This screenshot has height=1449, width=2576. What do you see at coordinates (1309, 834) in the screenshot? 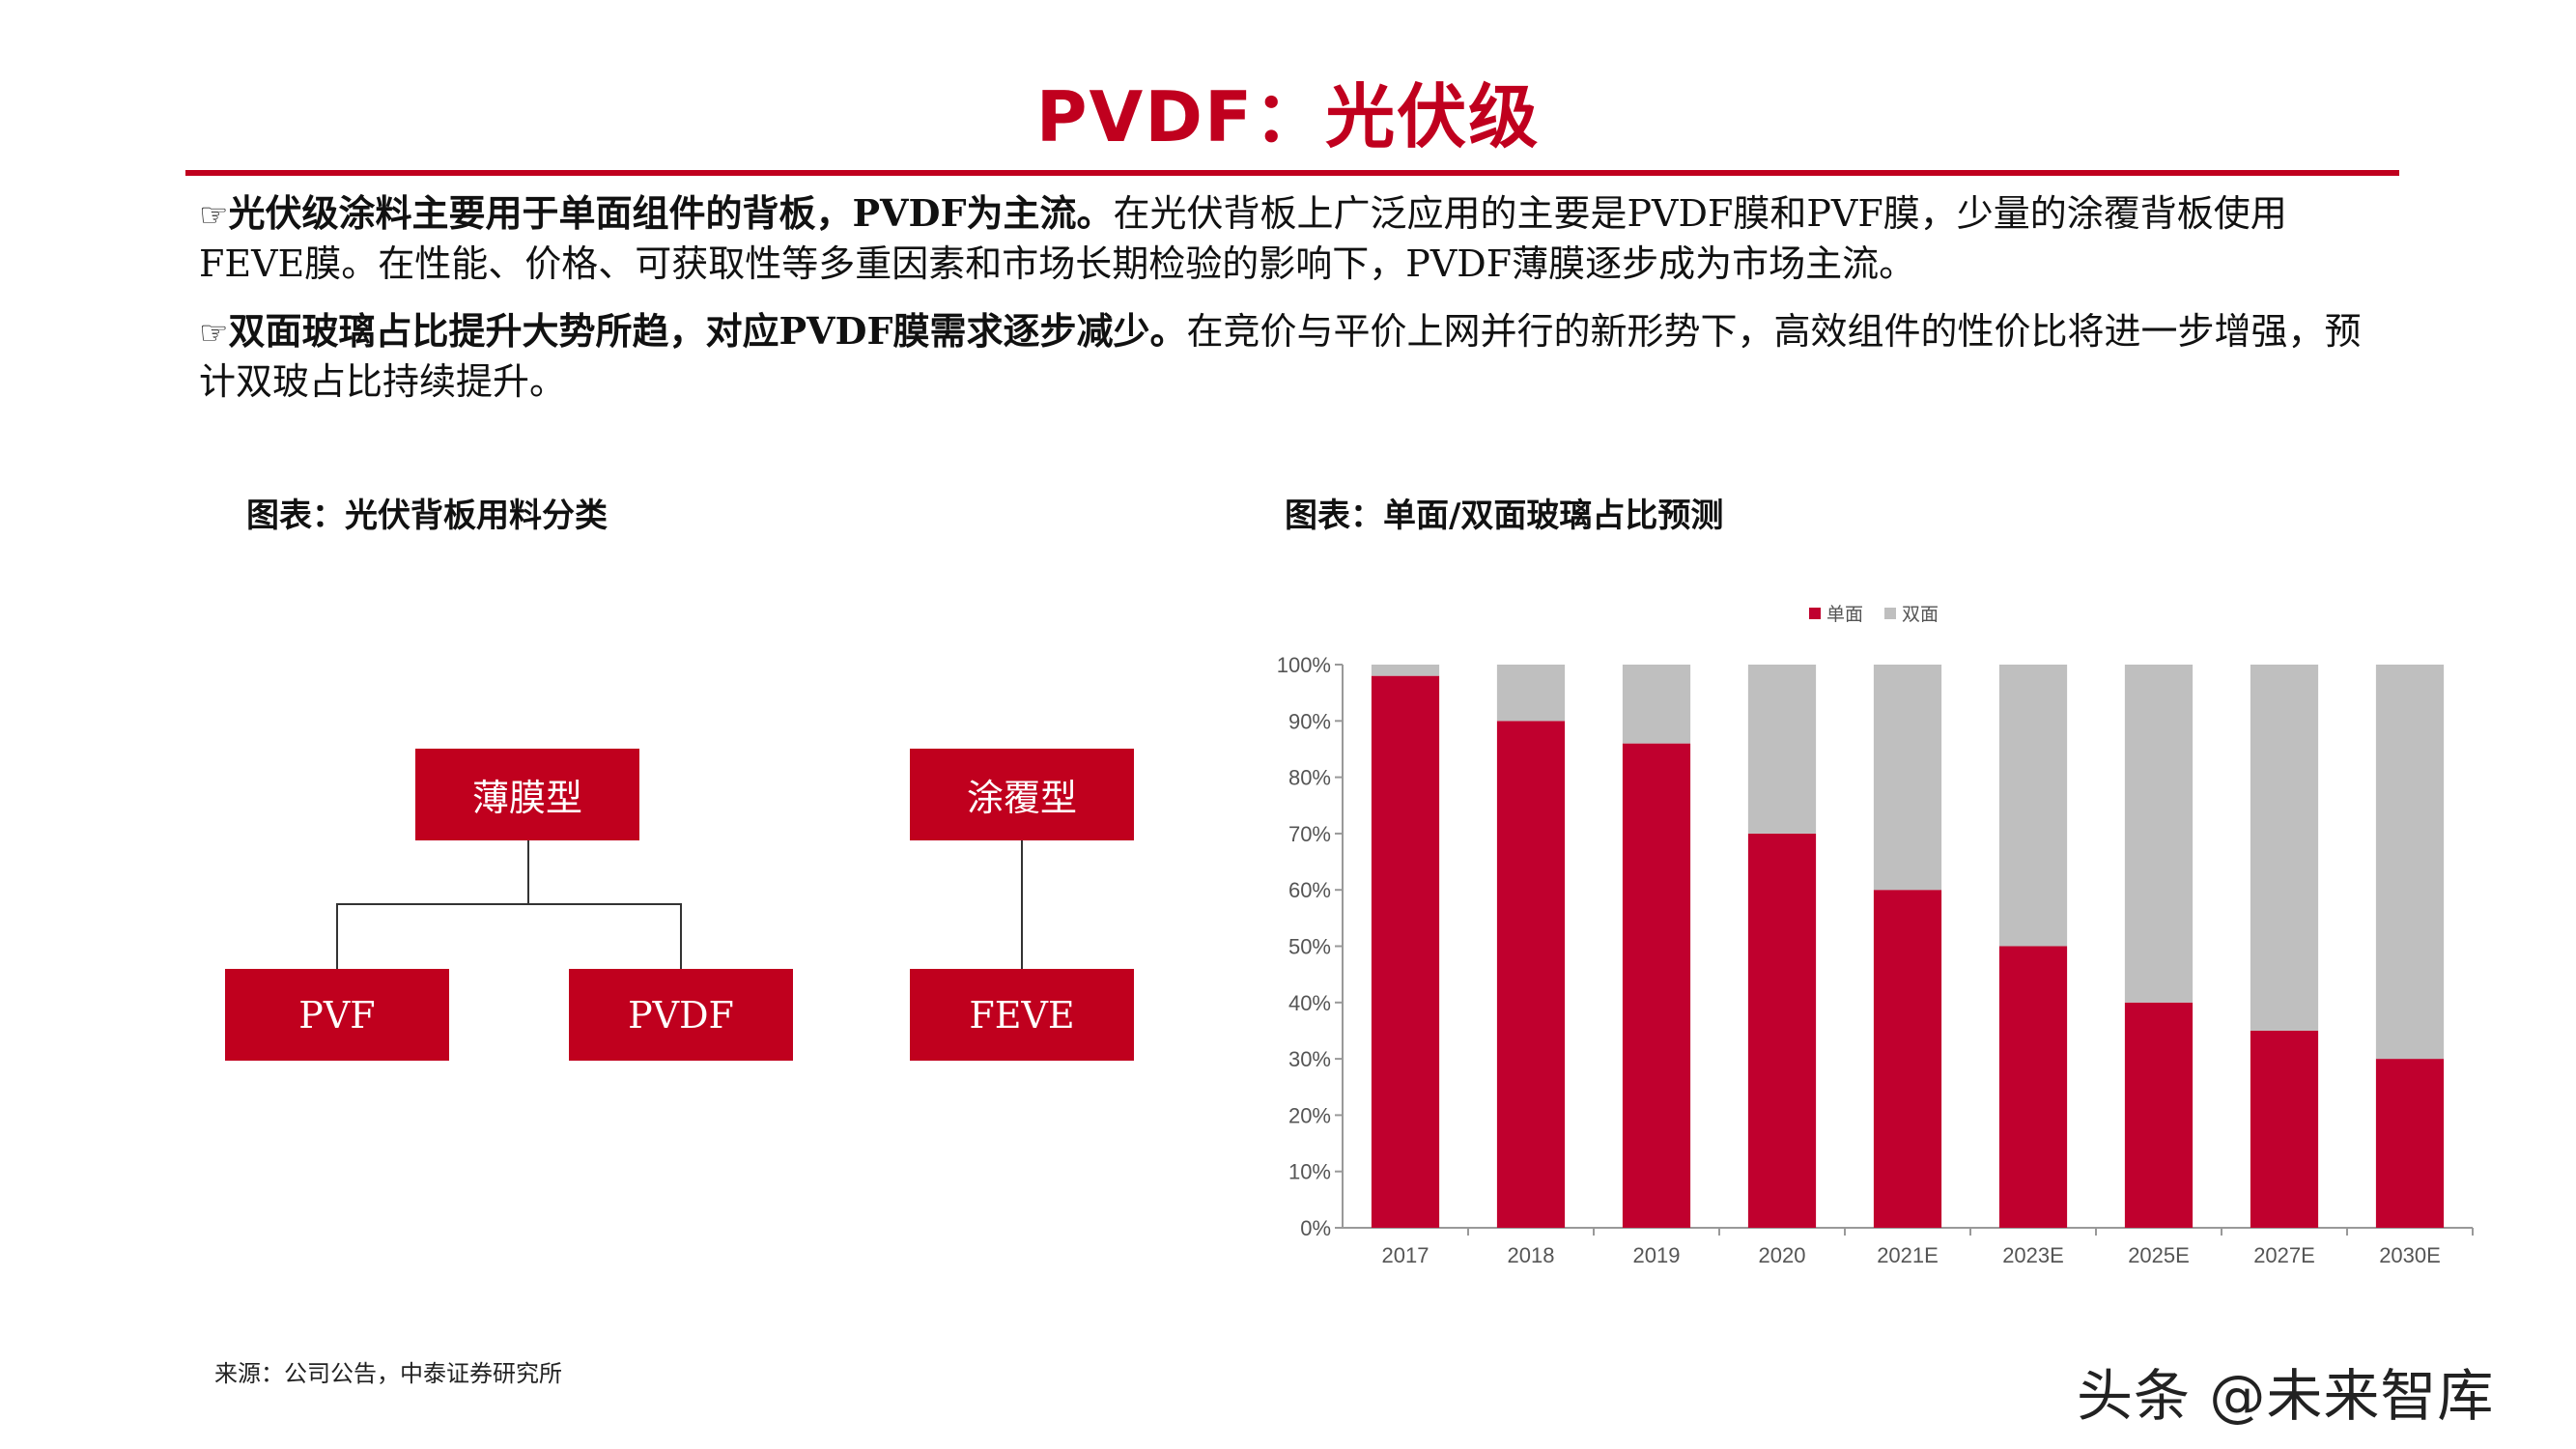
I see `y-tick-label: 70%` at bounding box center [1309, 834].